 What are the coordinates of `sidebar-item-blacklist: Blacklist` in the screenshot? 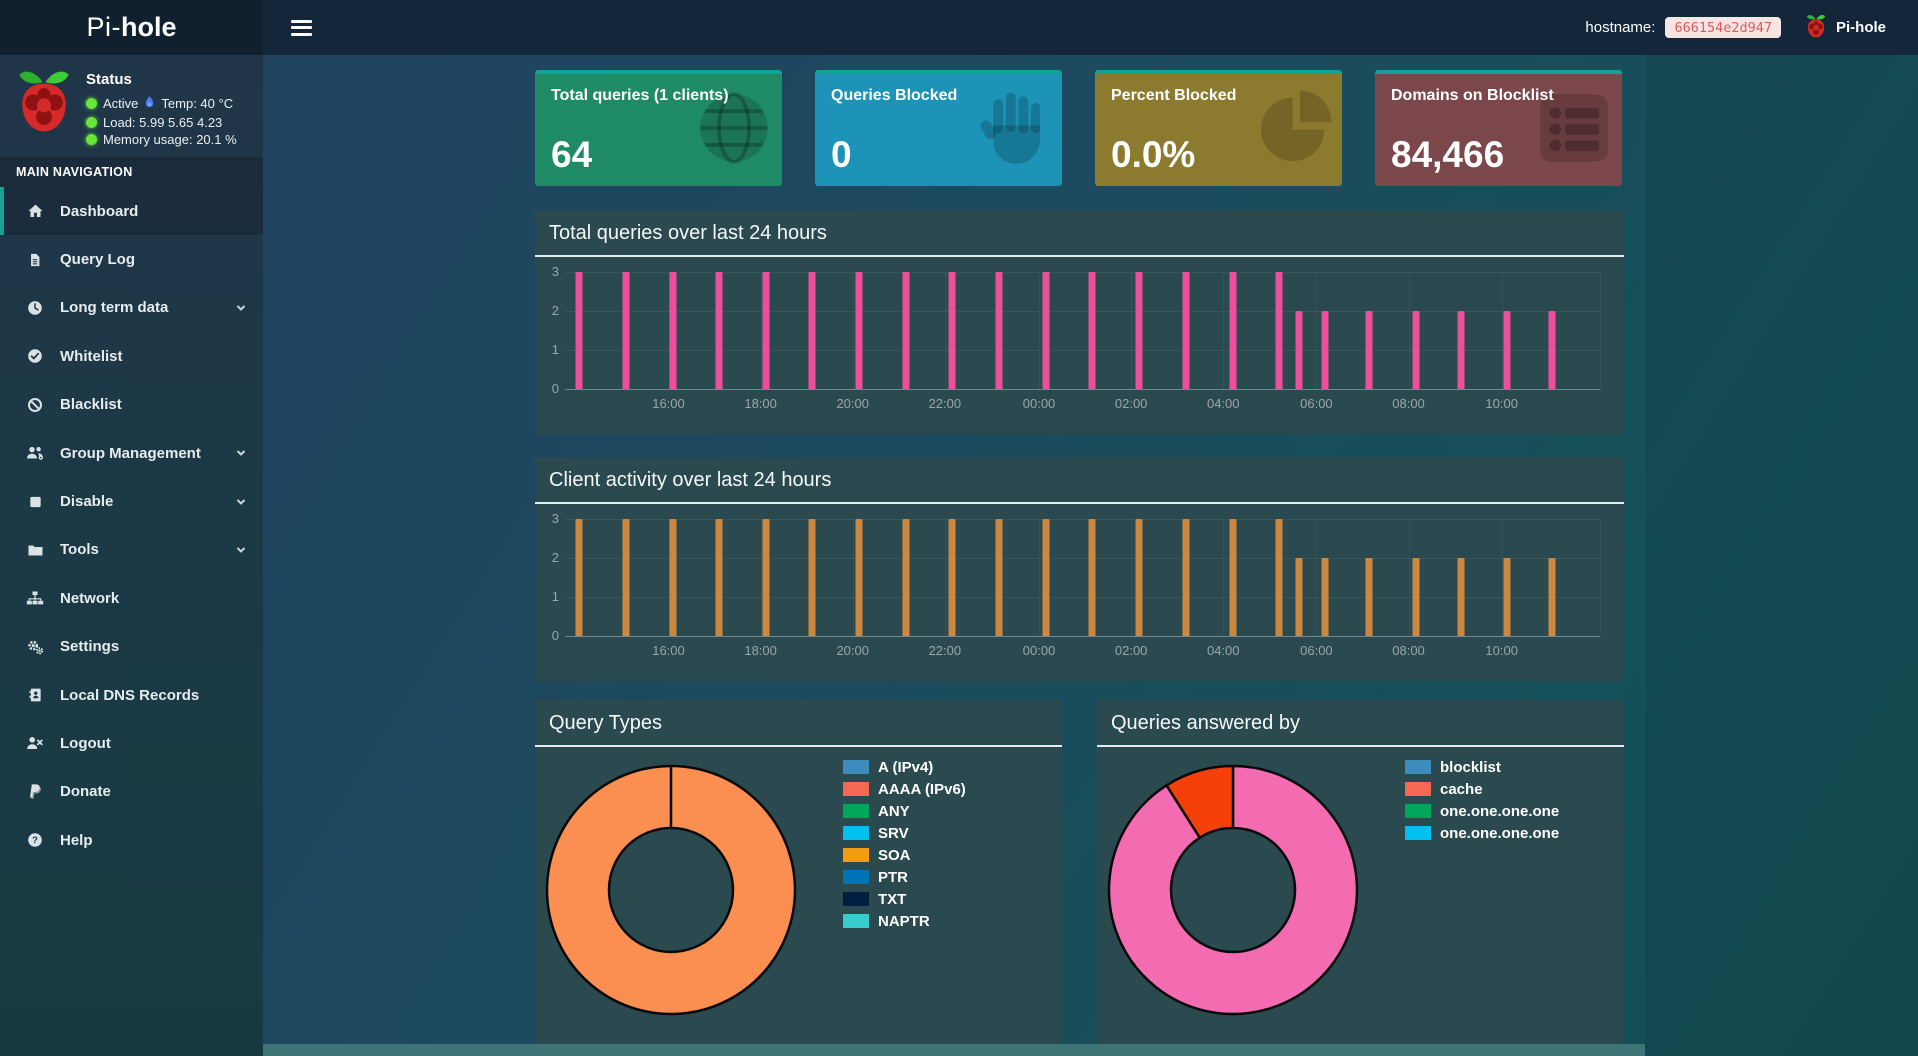 It's located at (131, 405).